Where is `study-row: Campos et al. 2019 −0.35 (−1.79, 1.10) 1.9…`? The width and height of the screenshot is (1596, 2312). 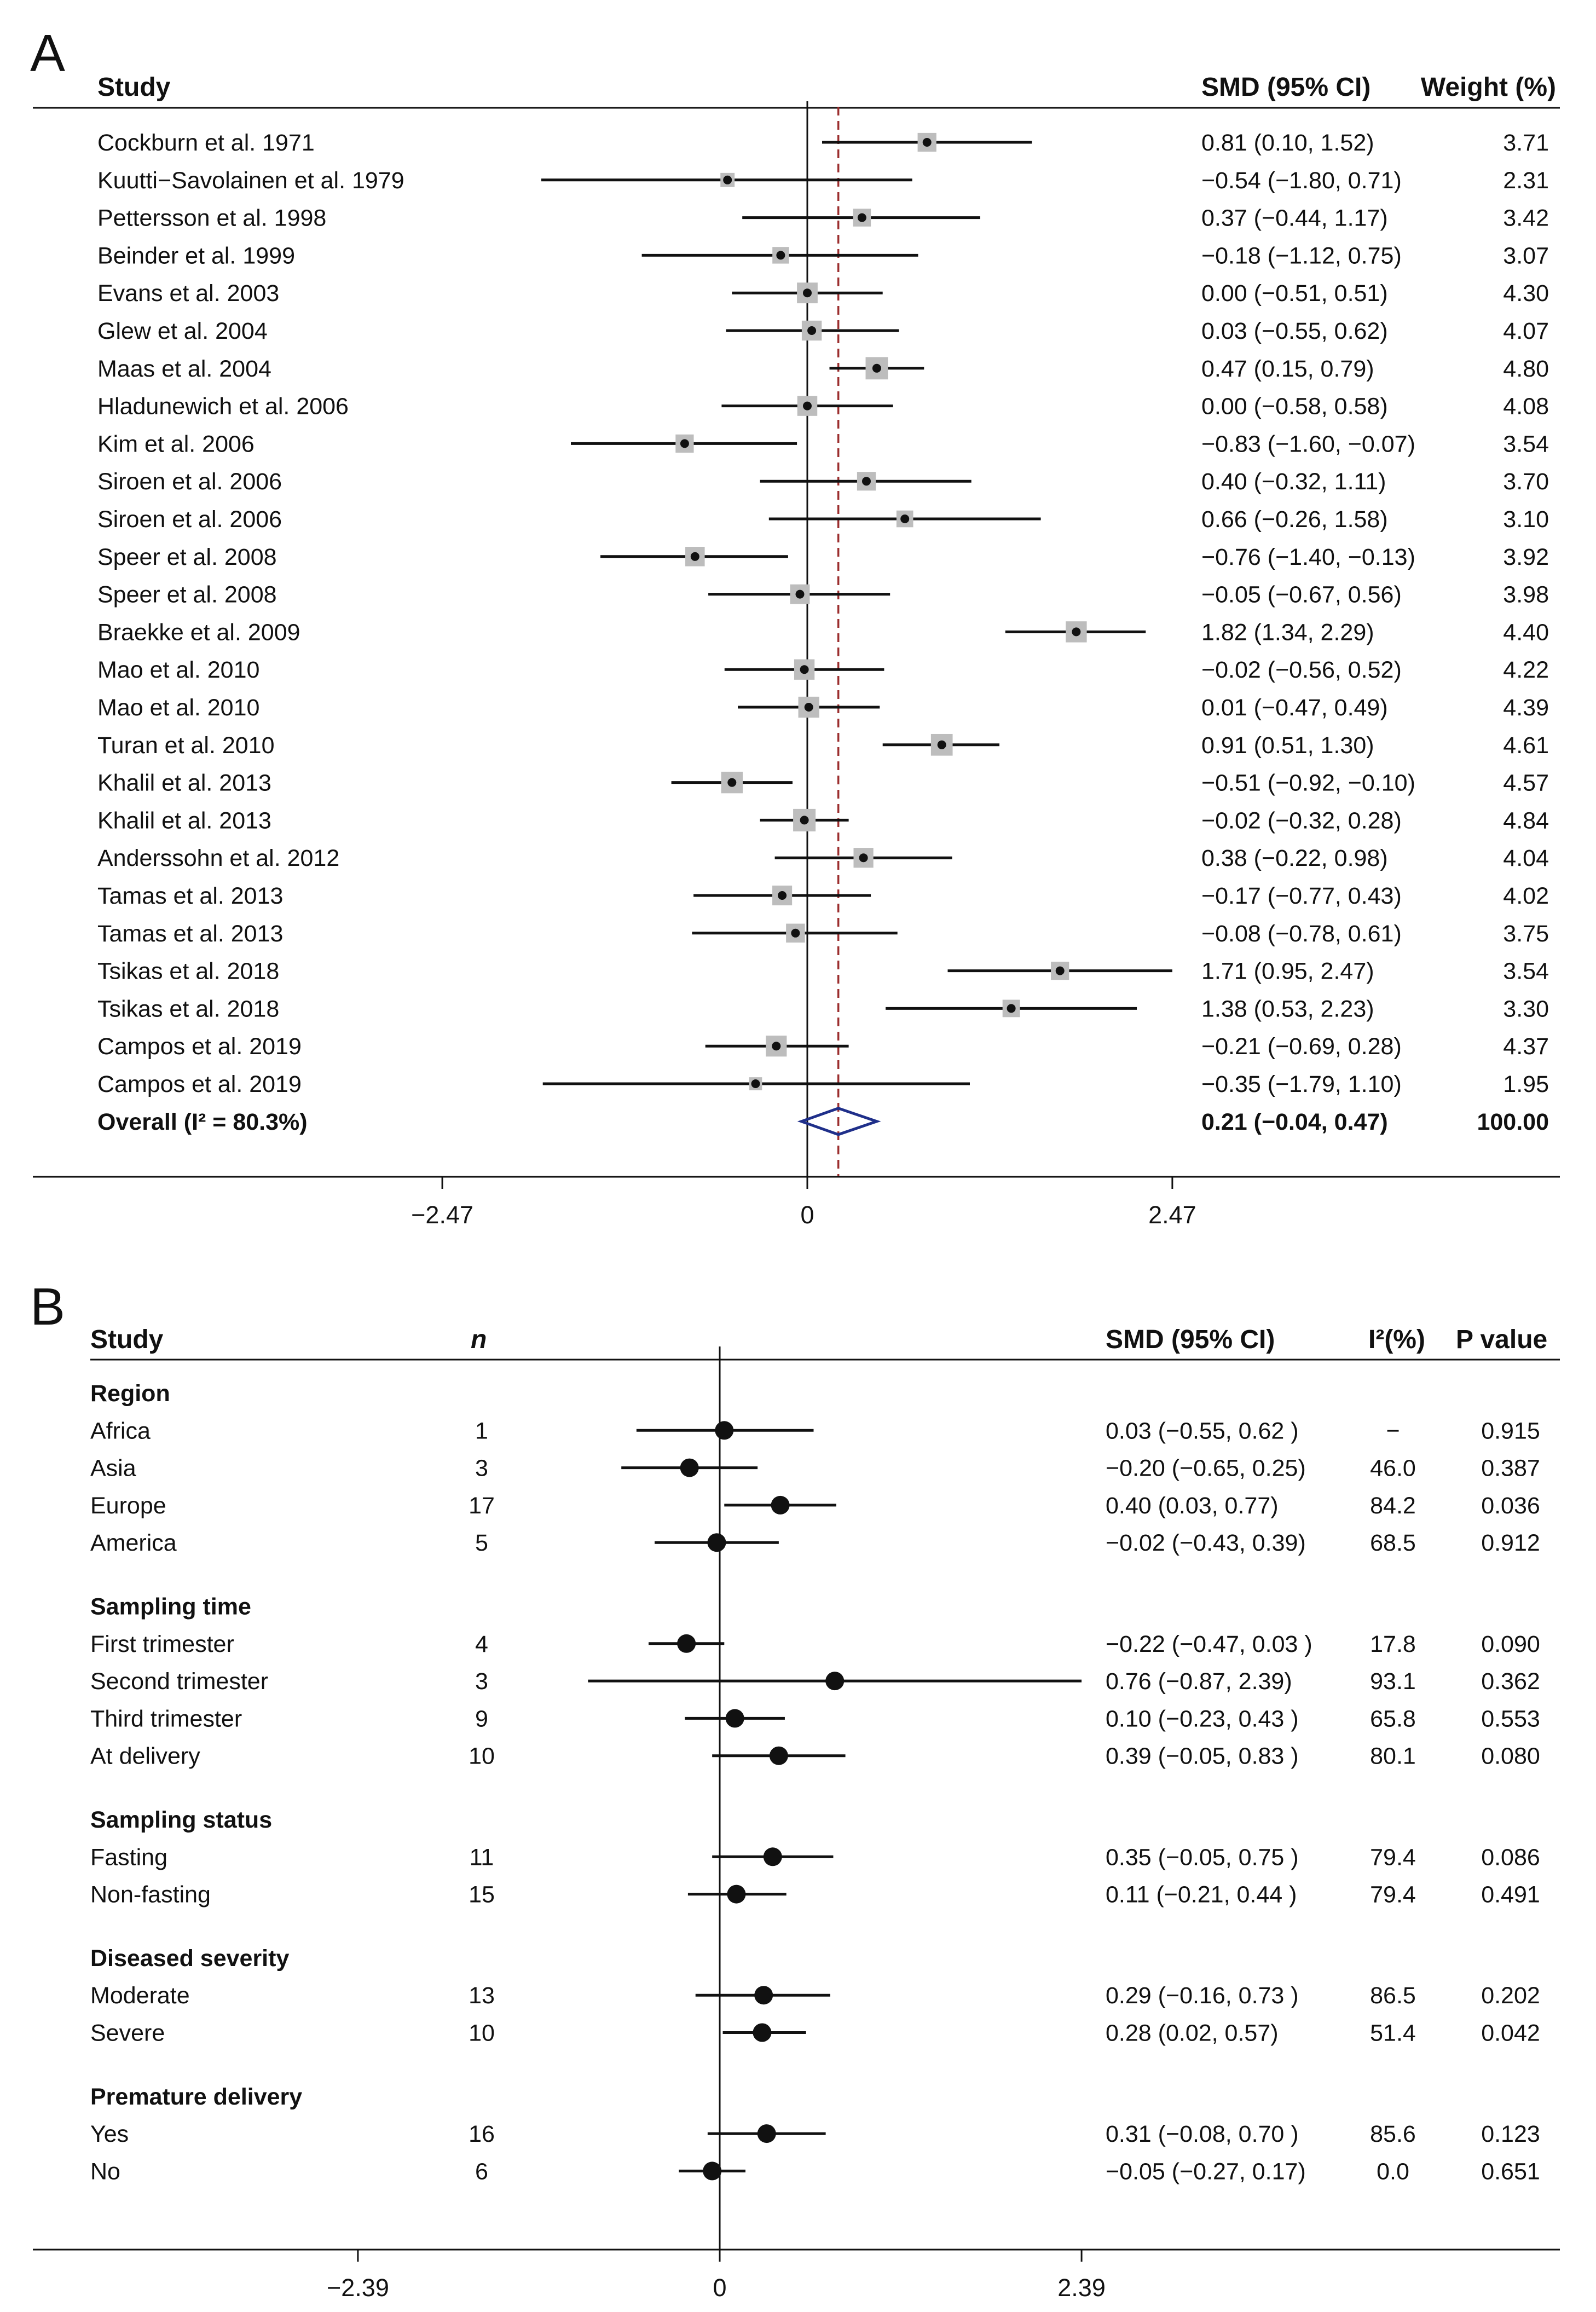
study-row: Campos et al. 2019 −0.35 (−1.79, 1.10) 1.9… is located at coordinates (823, 1084).